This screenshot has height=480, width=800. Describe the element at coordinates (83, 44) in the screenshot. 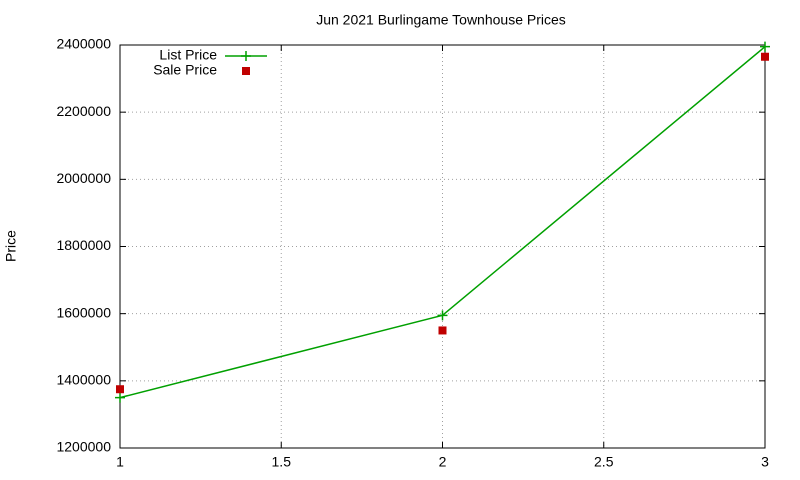

I see `y-tick-label: 2400000` at that location.